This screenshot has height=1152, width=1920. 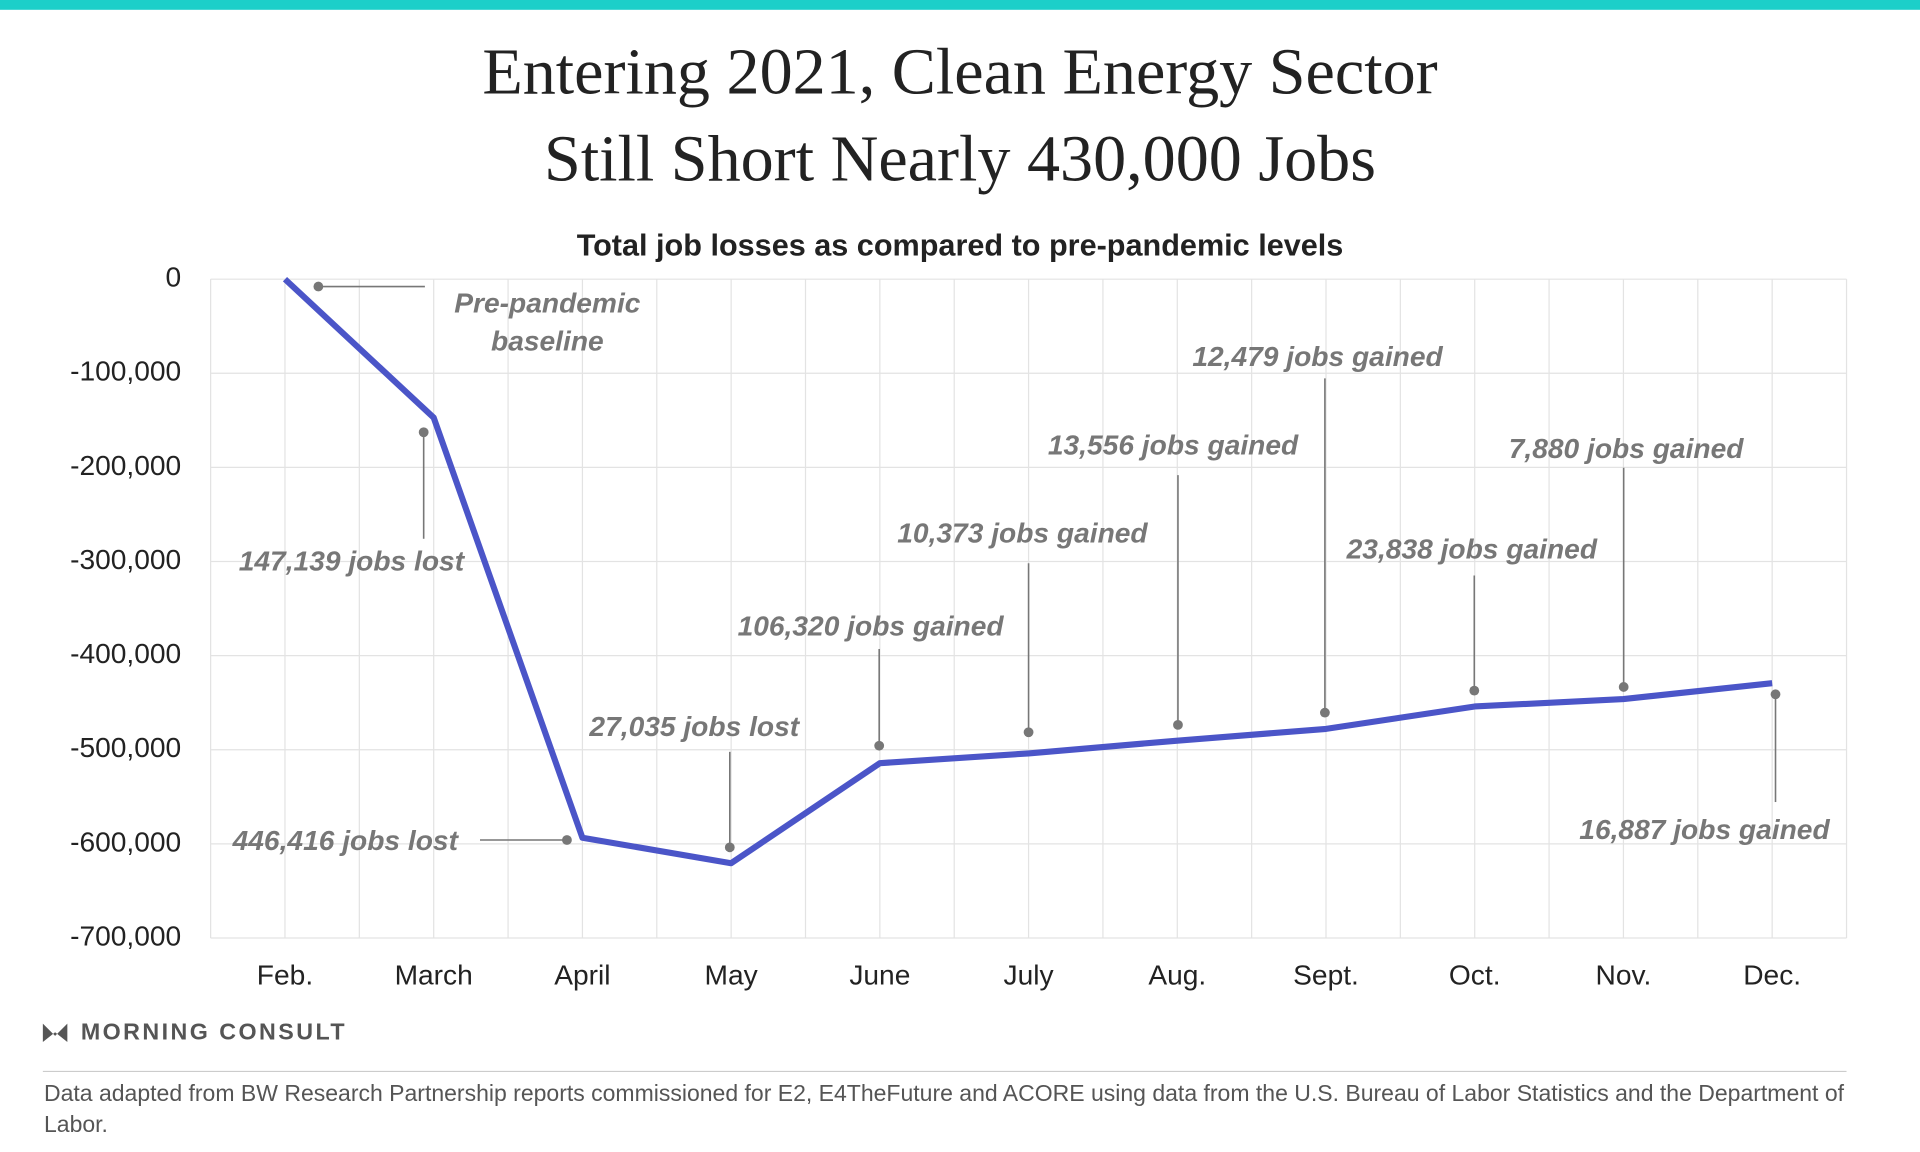 I want to click on x-tick-label: Feb., so click(x=285, y=975).